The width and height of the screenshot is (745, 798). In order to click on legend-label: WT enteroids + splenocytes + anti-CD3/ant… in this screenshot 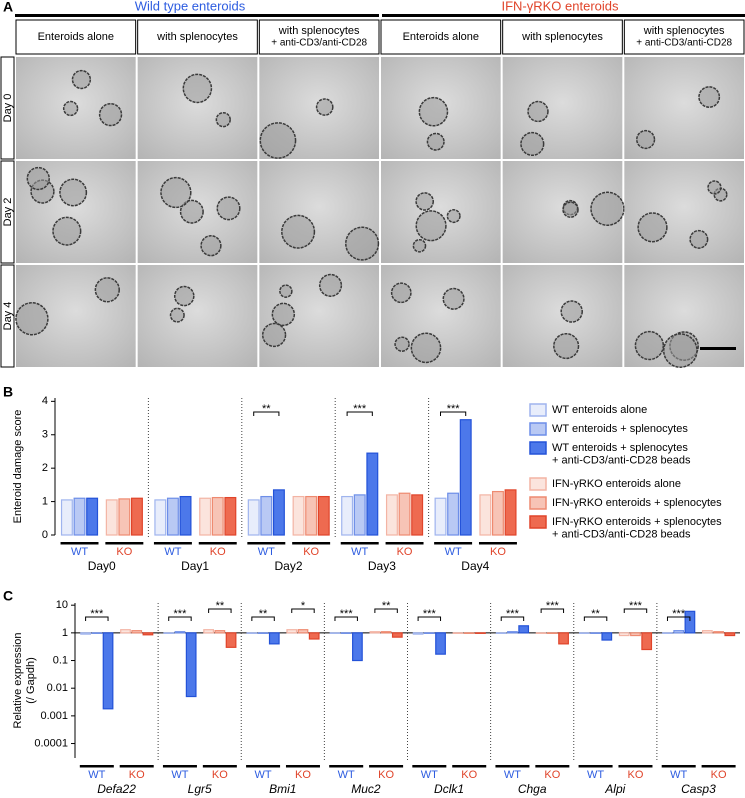, I will do `click(621, 454)`.